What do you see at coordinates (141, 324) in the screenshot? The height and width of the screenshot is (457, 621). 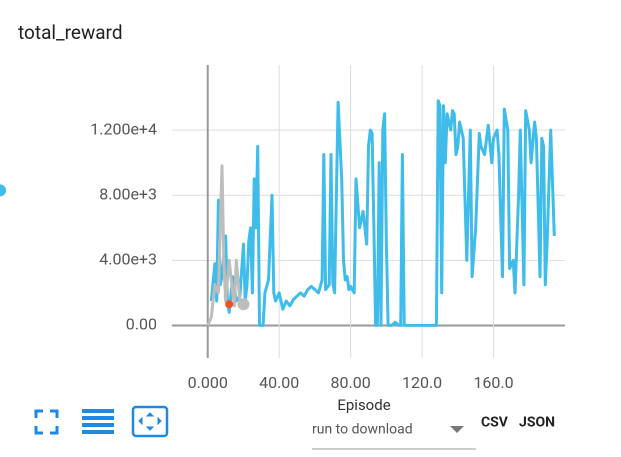 I see `y-tick-label: 0.00` at bounding box center [141, 324].